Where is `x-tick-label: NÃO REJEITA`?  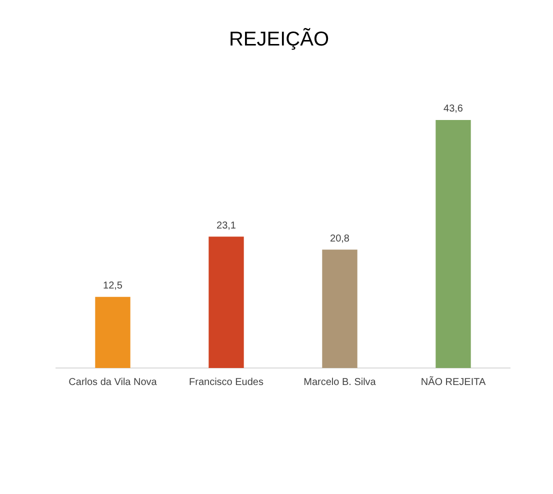 x-tick-label: NÃO REJEITA is located at coordinates (453, 382).